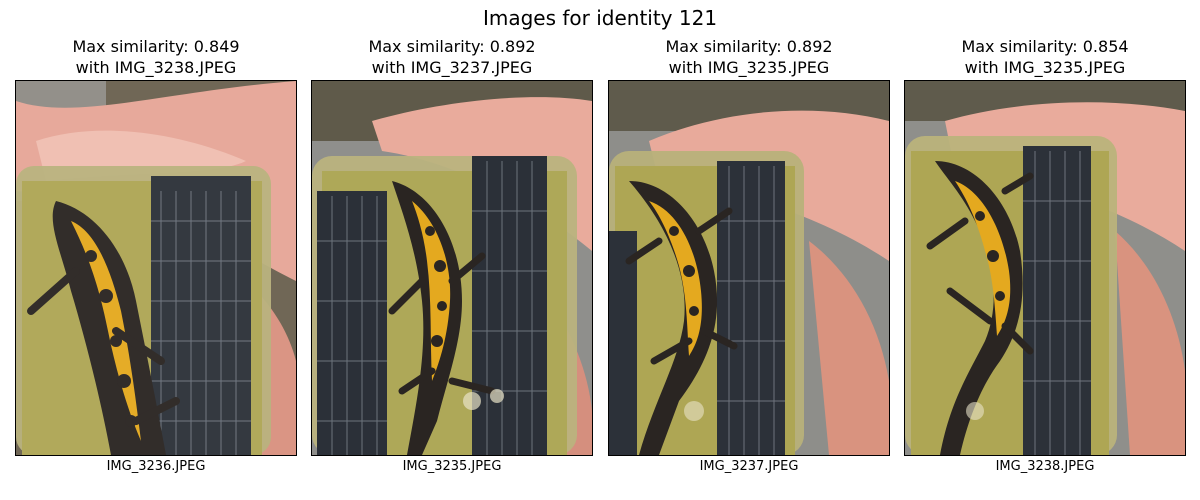 Image resolution: width=1200 pixels, height=500 pixels. I want to click on panel-title: Max similarity: 0.849 with IMG_3238.JPEG, so click(158, 57).